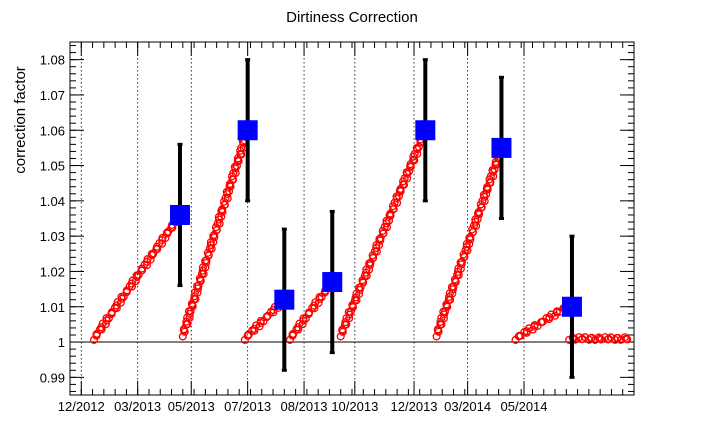 Image resolution: width=706 pixels, height=441 pixels. What do you see at coordinates (52, 236) in the screenshot?
I see `y-tick-label-4: 1.03` at bounding box center [52, 236].